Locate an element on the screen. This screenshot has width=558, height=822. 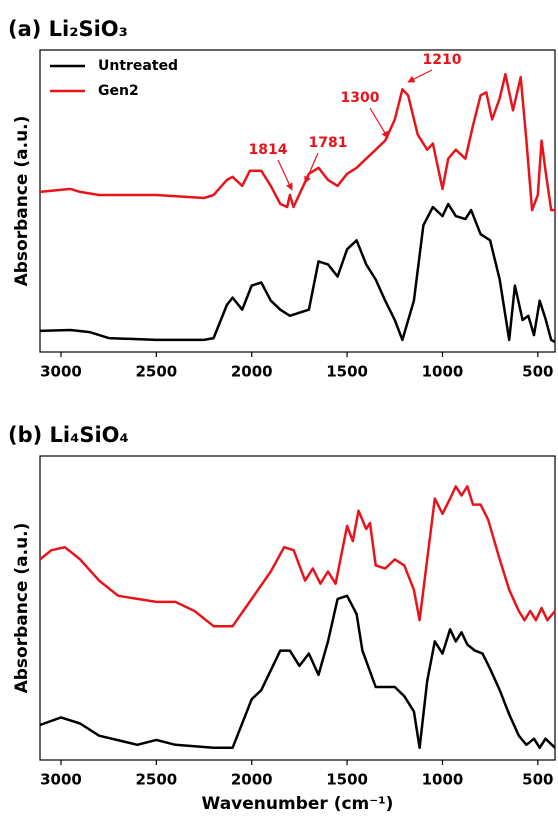
peak-annotation: 1300 is located at coordinates (360, 98).